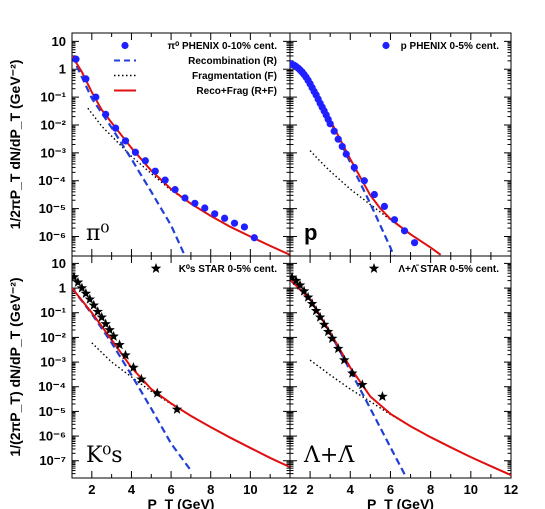  What do you see at coordinates (97, 233) in the screenshot?
I see `panel-label: π⁰` at bounding box center [97, 233].